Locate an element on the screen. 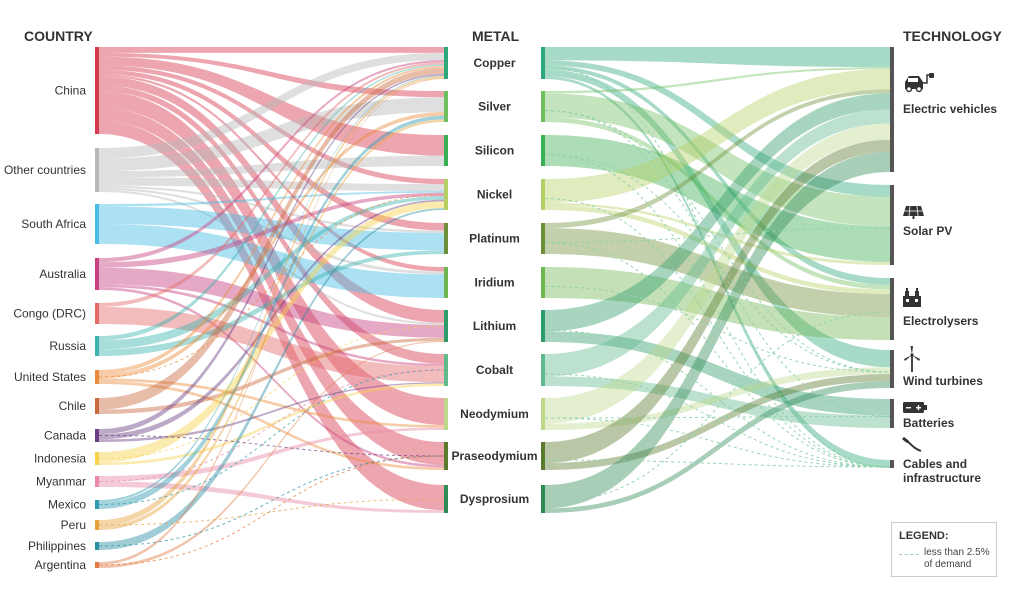  metal-node-right-iridium is located at coordinates (543, 282).